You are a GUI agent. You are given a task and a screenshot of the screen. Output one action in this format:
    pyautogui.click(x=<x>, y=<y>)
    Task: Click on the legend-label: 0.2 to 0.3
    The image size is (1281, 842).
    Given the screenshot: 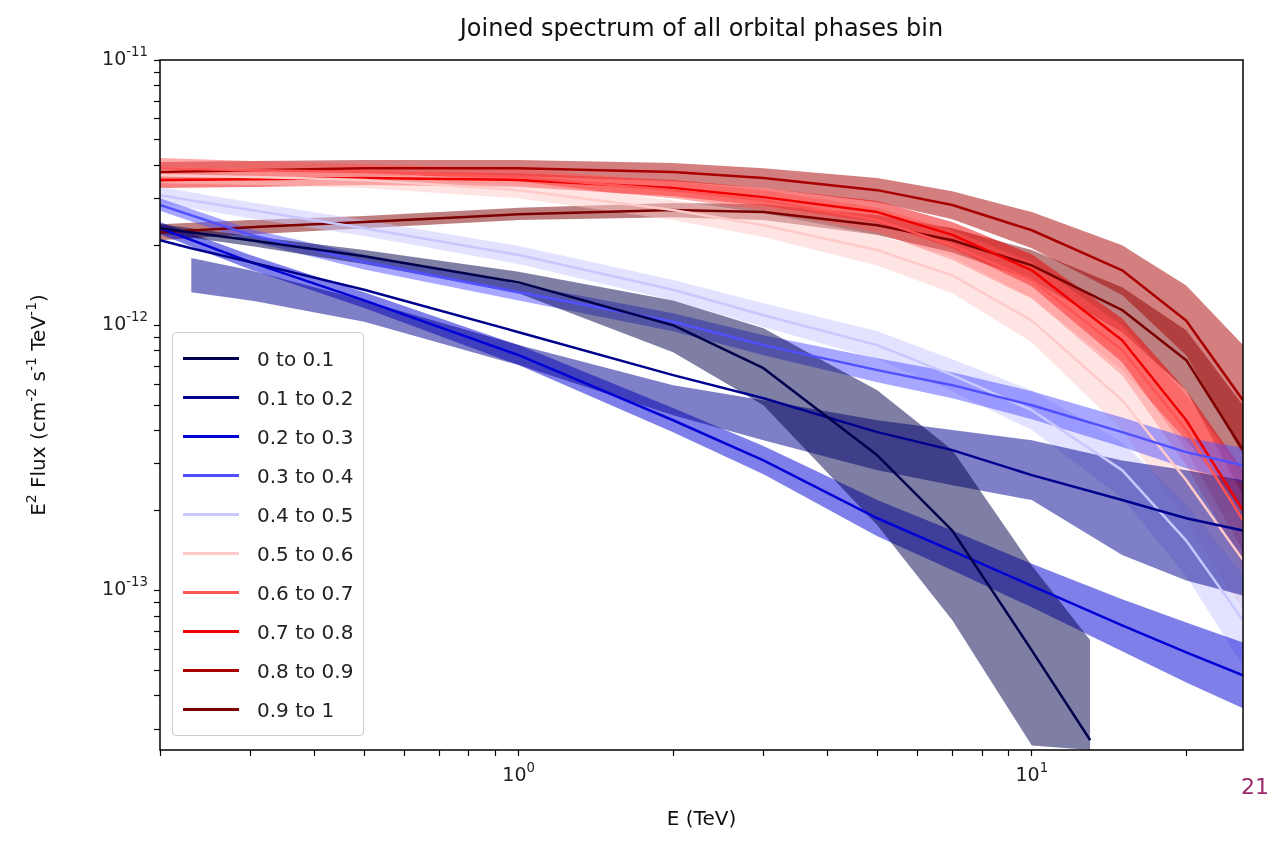 What is the action you would take?
    pyautogui.click(x=305, y=436)
    